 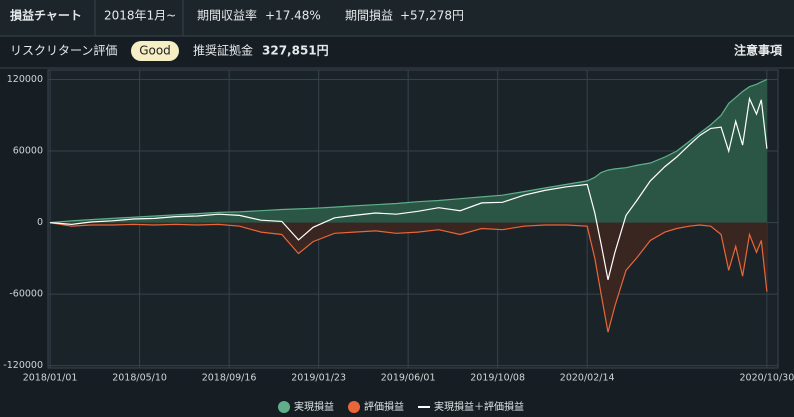 I want to click on y-tick-label: -120000, so click(x=23, y=365).